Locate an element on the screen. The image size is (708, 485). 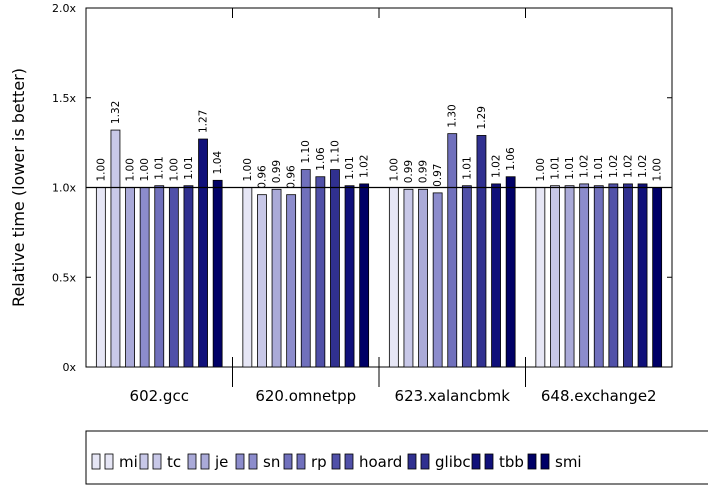
data-label-hoard-602-gcc: 1.00 is located at coordinates (174, 169).